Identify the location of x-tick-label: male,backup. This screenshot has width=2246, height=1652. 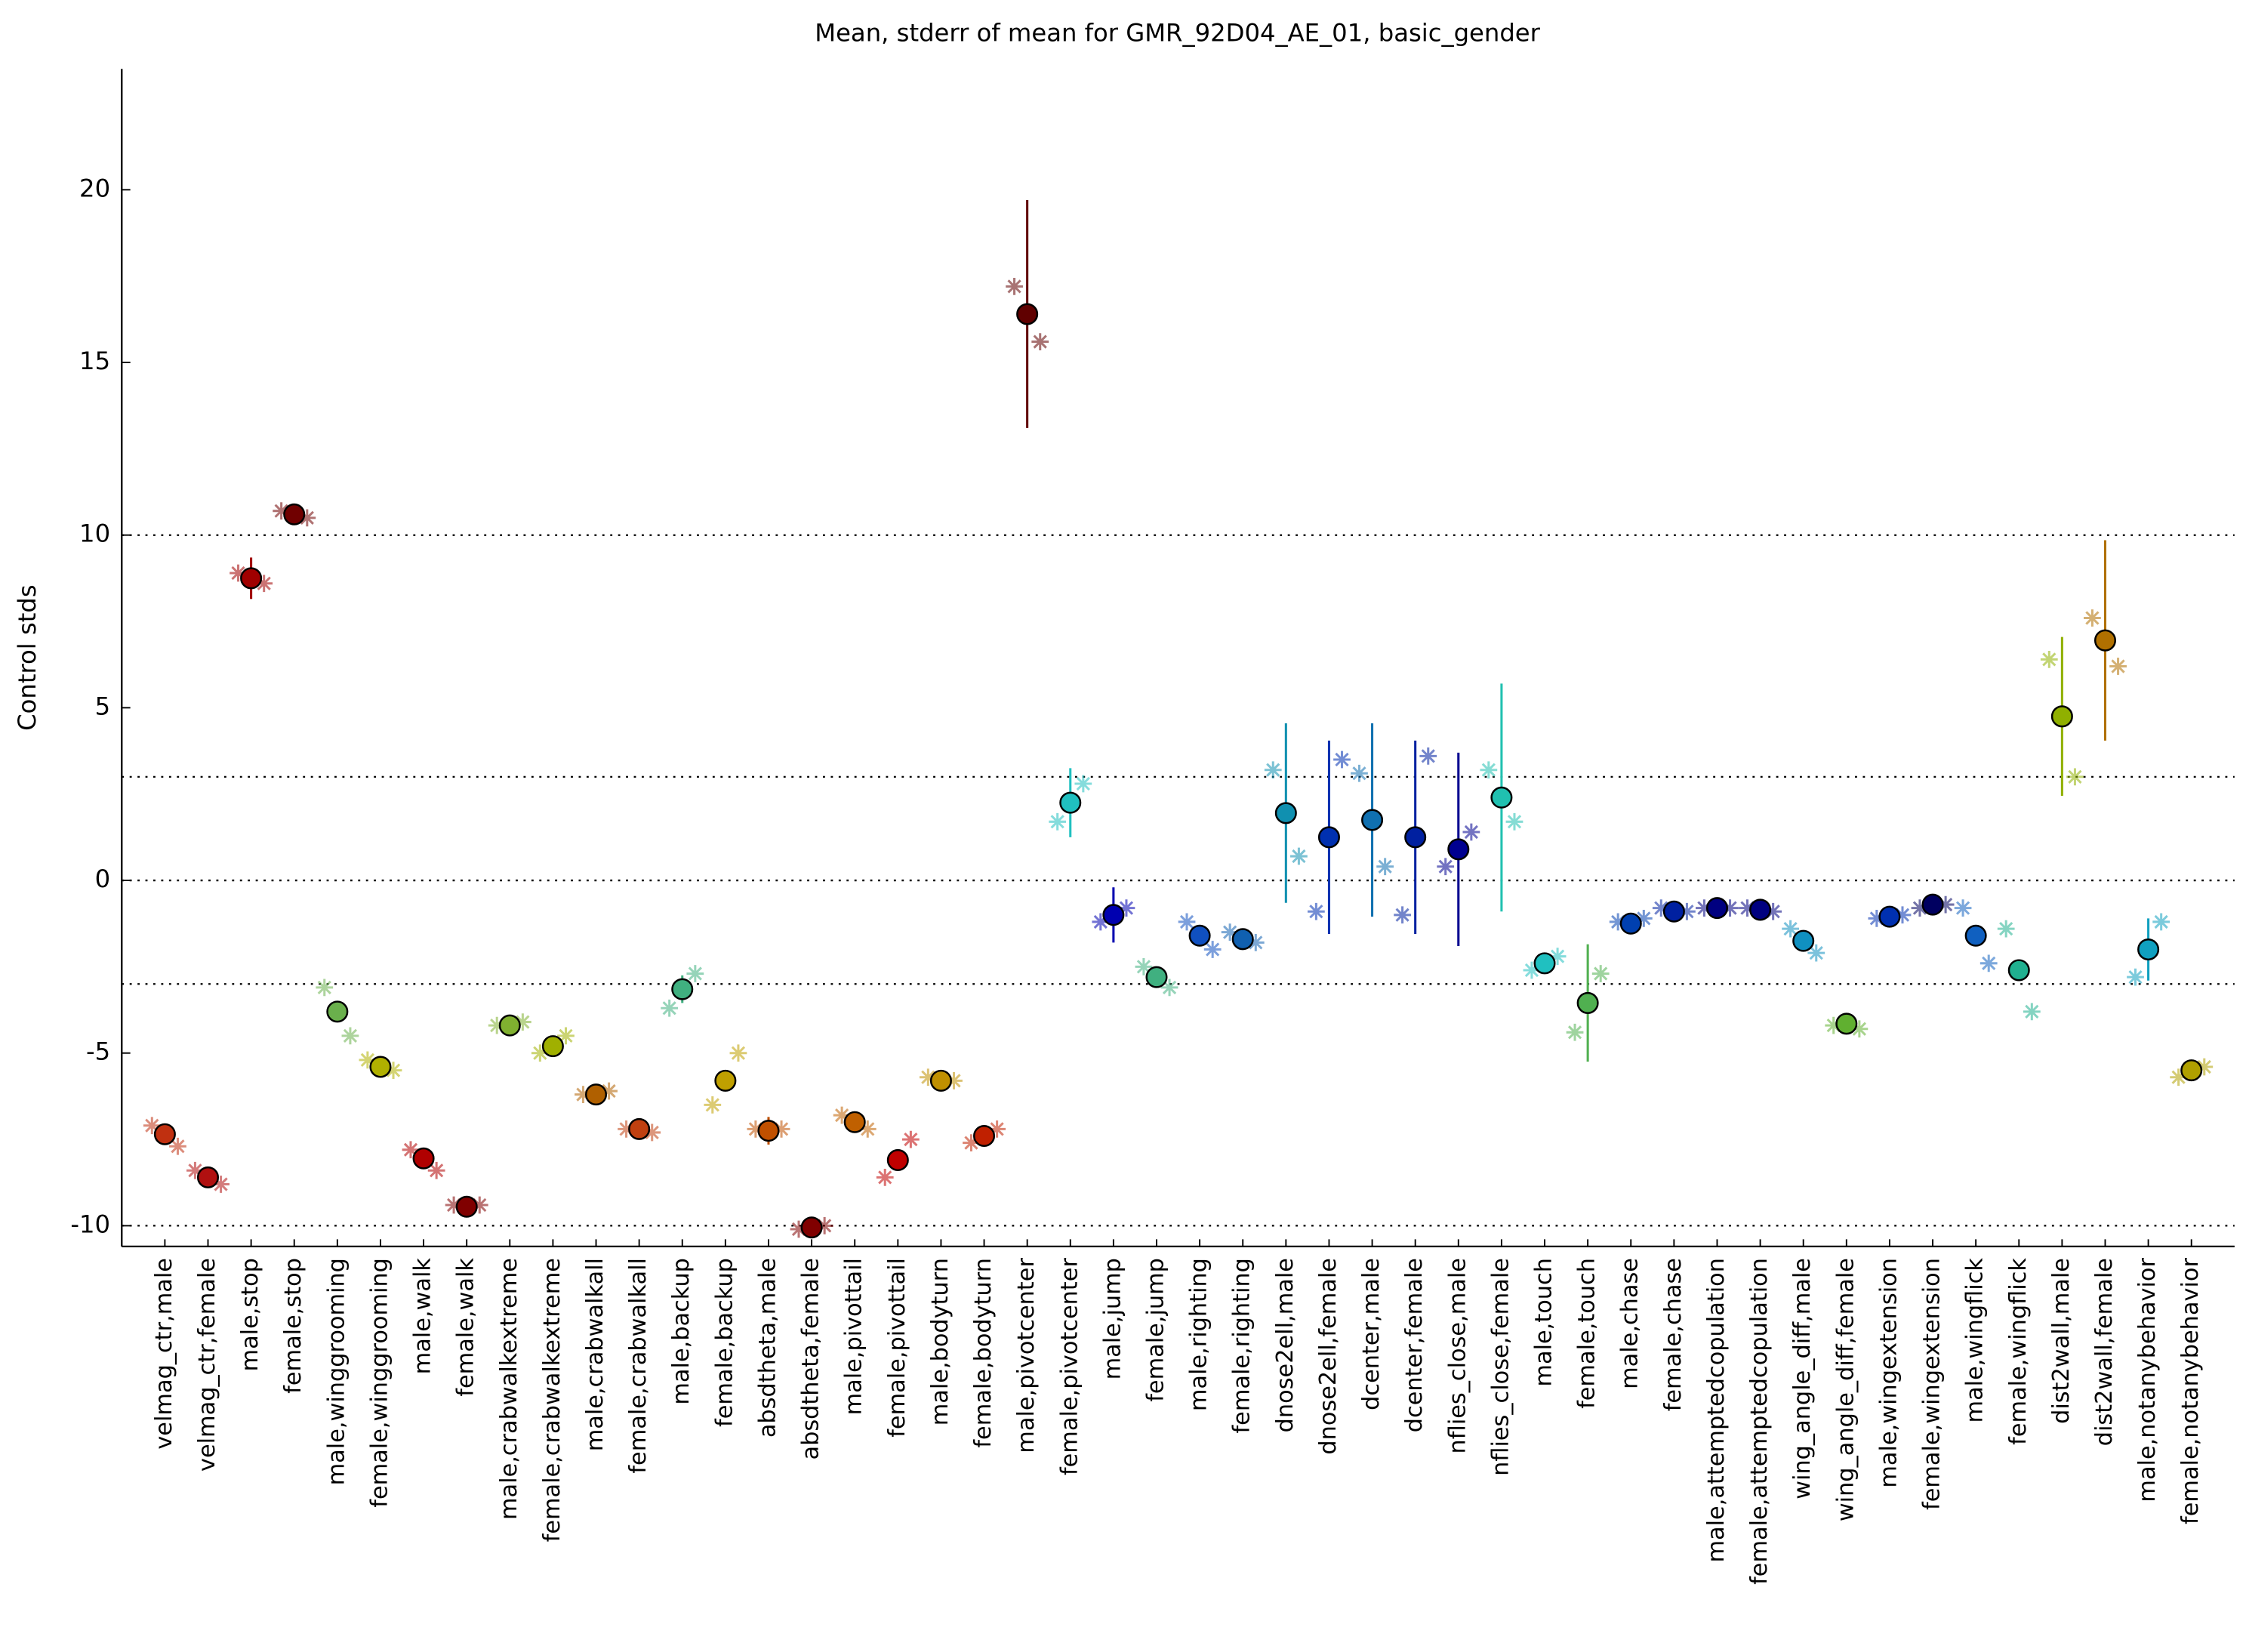
(682, 1332).